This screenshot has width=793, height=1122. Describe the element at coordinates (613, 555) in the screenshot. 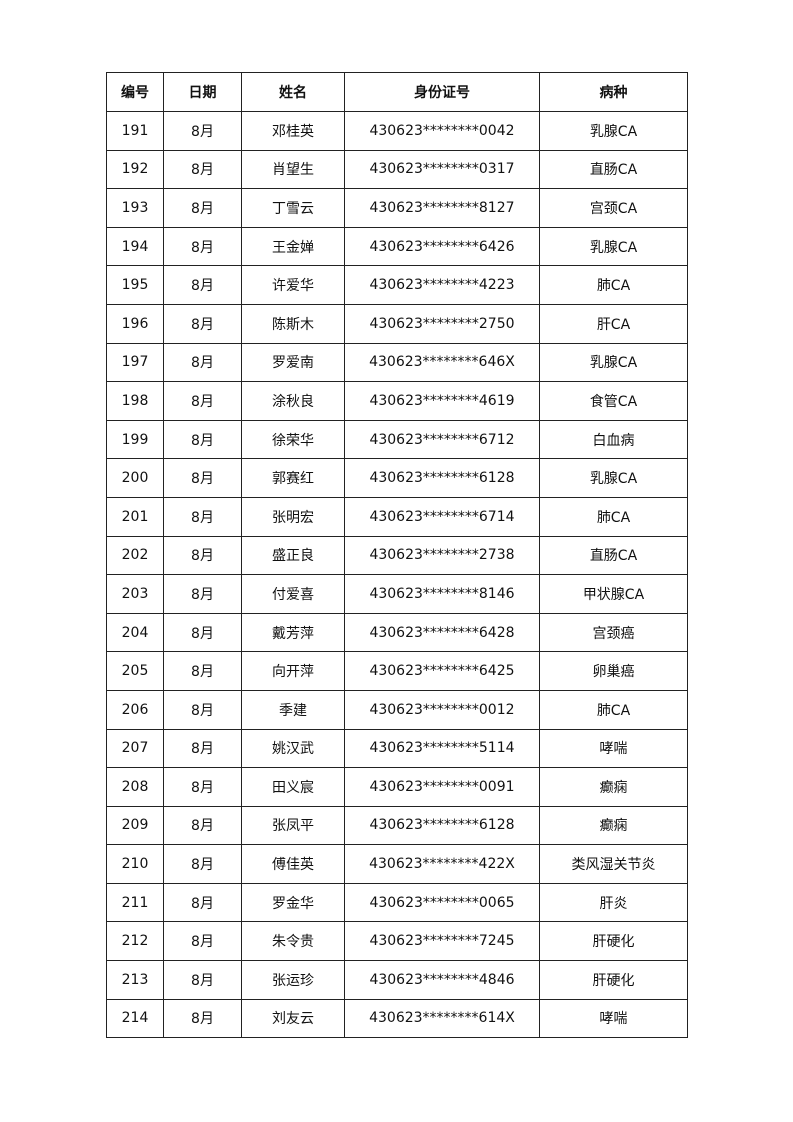

I see `cell-disease: 直肠CA` at that location.